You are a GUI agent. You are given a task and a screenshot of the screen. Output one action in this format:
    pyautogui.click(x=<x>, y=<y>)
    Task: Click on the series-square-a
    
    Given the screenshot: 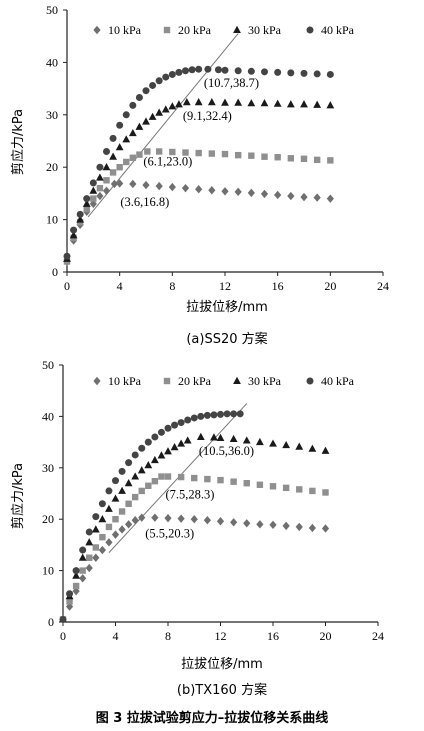 What is the action you would take?
    pyautogui.click(x=198, y=206)
    